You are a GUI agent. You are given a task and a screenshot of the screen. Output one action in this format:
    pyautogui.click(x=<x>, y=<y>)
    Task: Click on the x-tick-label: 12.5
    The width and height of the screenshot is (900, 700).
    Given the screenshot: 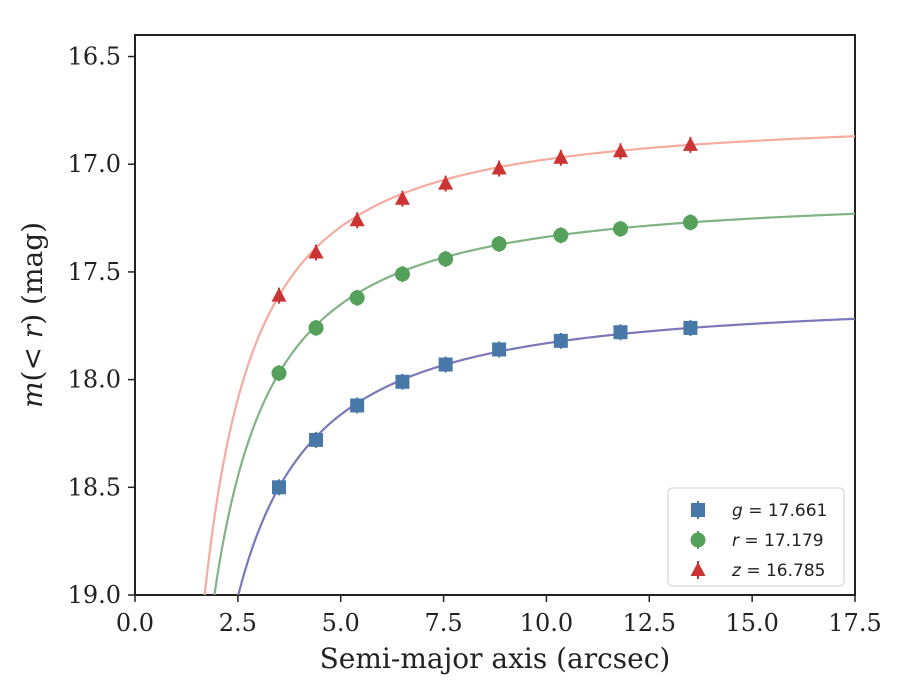 What is the action you would take?
    pyautogui.click(x=649, y=623)
    